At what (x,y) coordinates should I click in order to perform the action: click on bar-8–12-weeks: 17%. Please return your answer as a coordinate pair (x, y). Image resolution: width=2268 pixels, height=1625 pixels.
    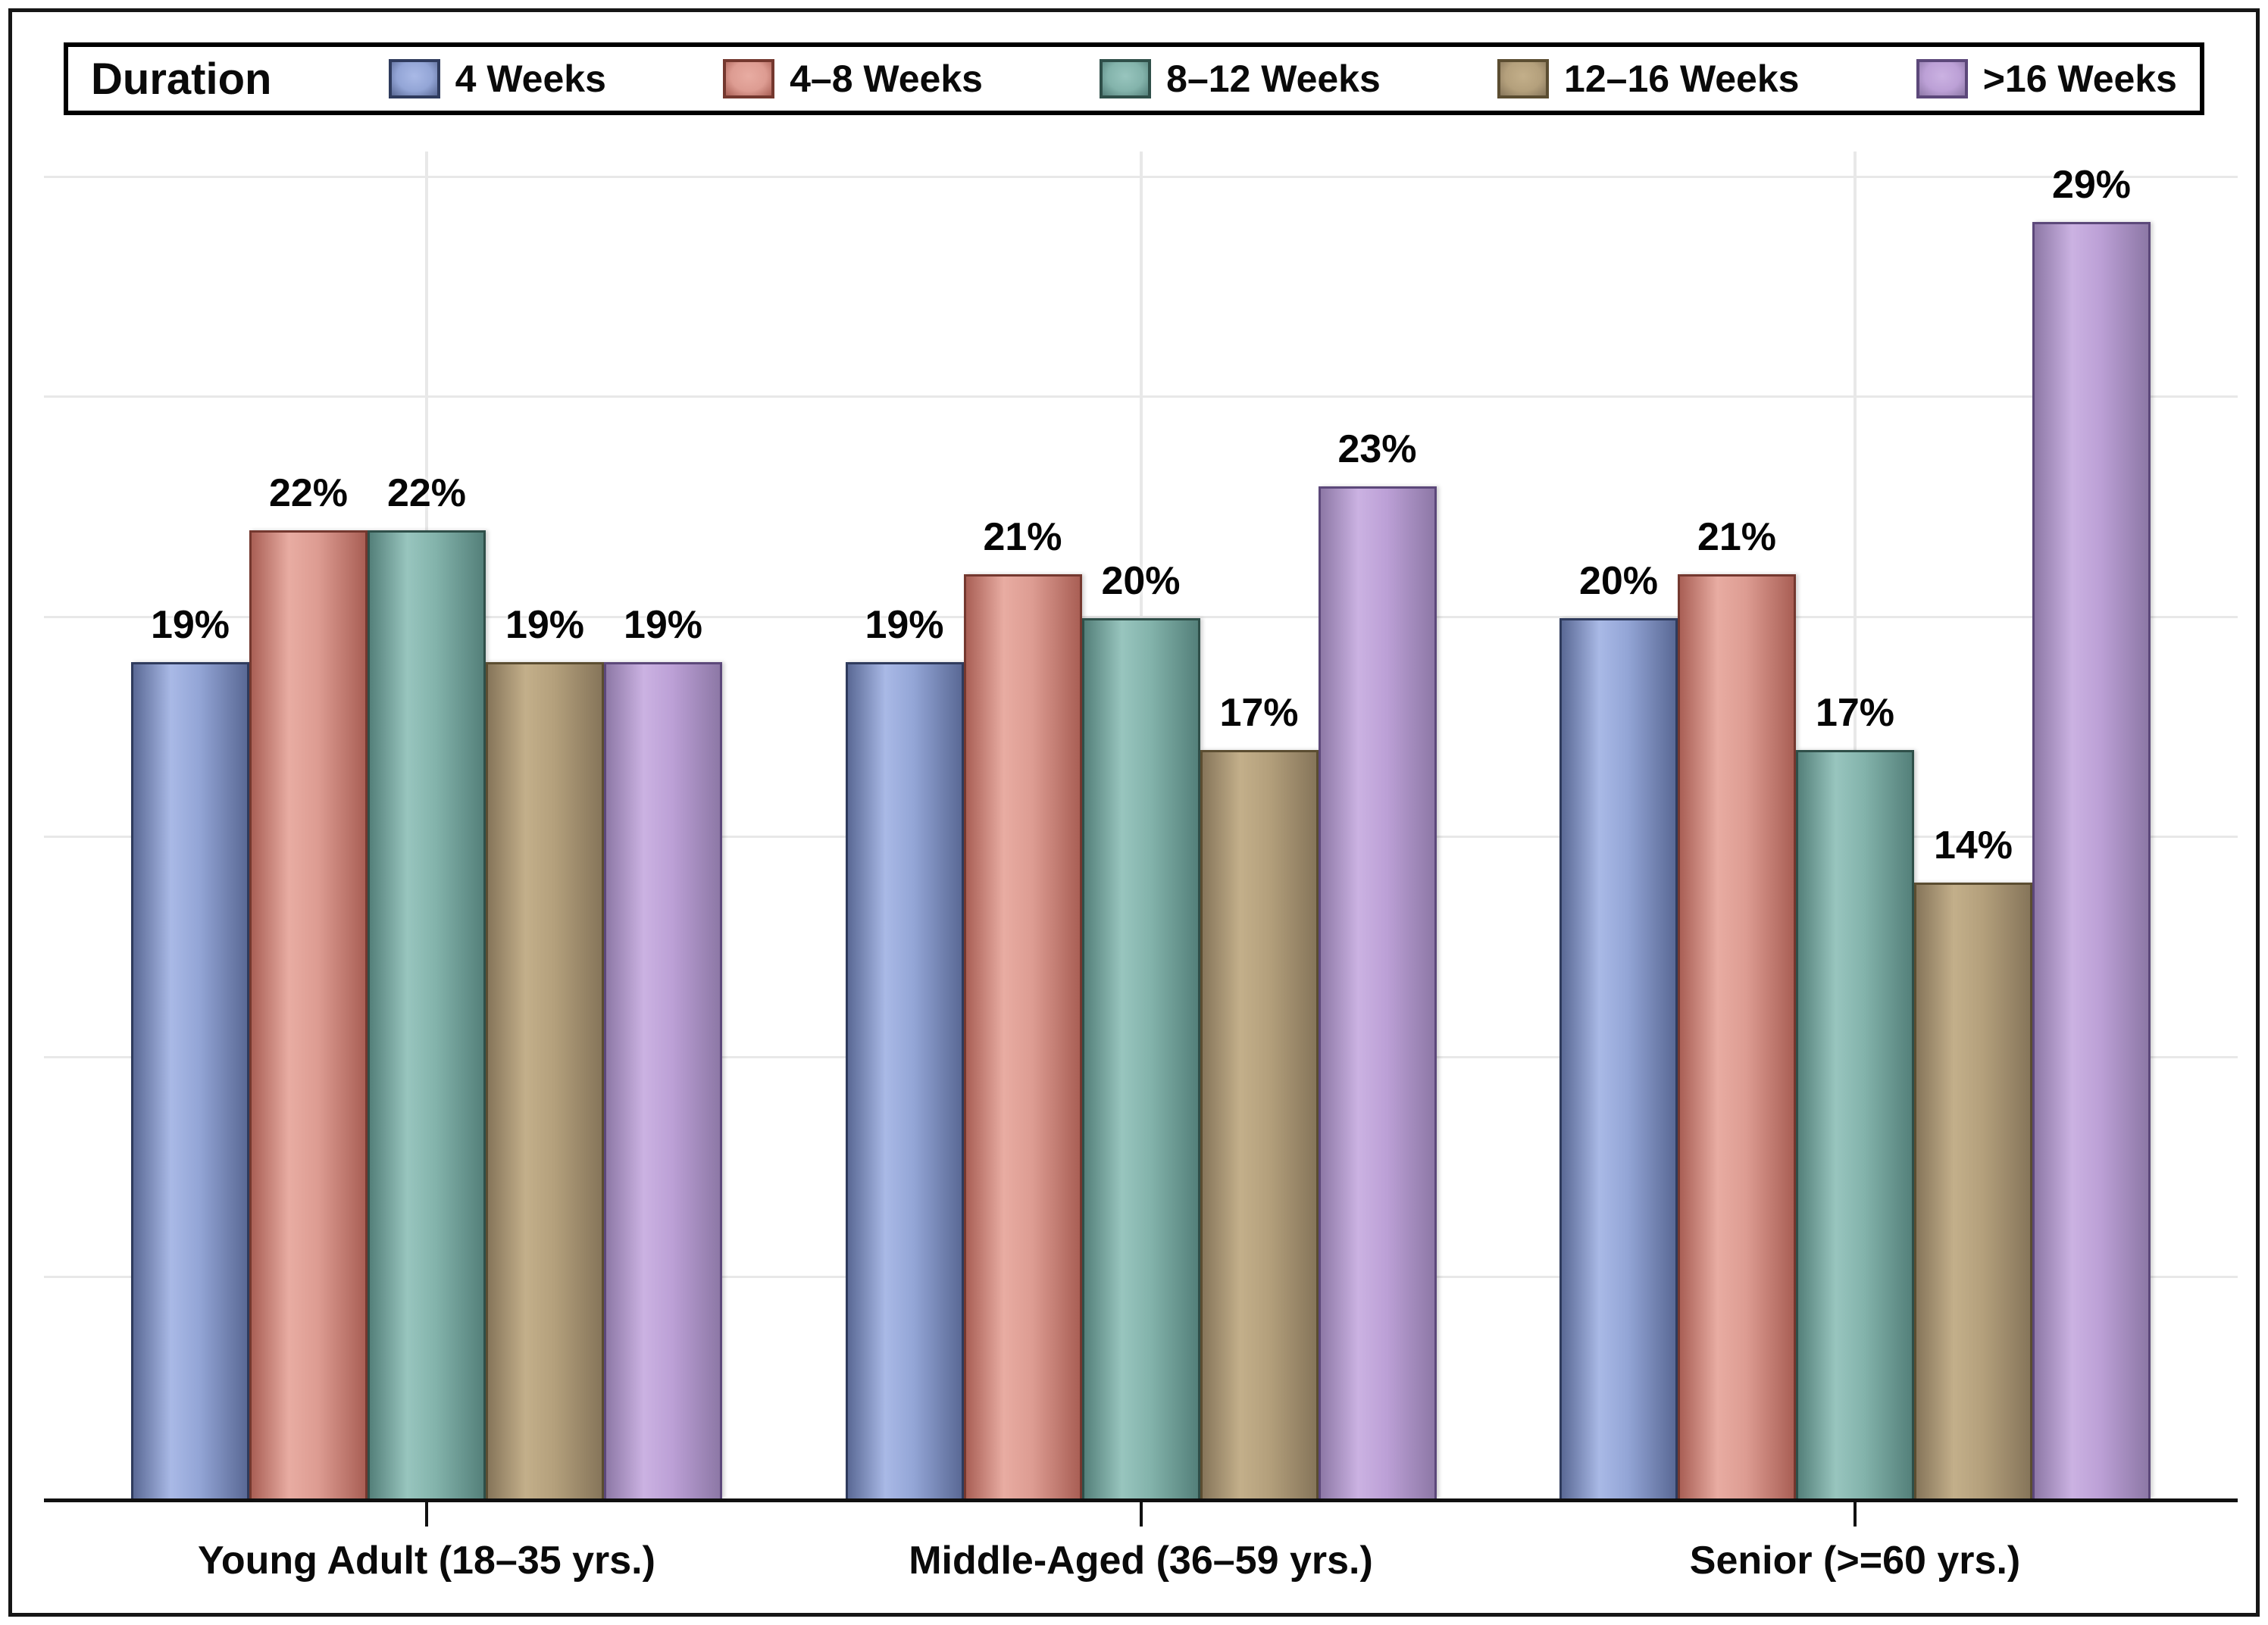
    Looking at the image, I should click on (1855, 1094).